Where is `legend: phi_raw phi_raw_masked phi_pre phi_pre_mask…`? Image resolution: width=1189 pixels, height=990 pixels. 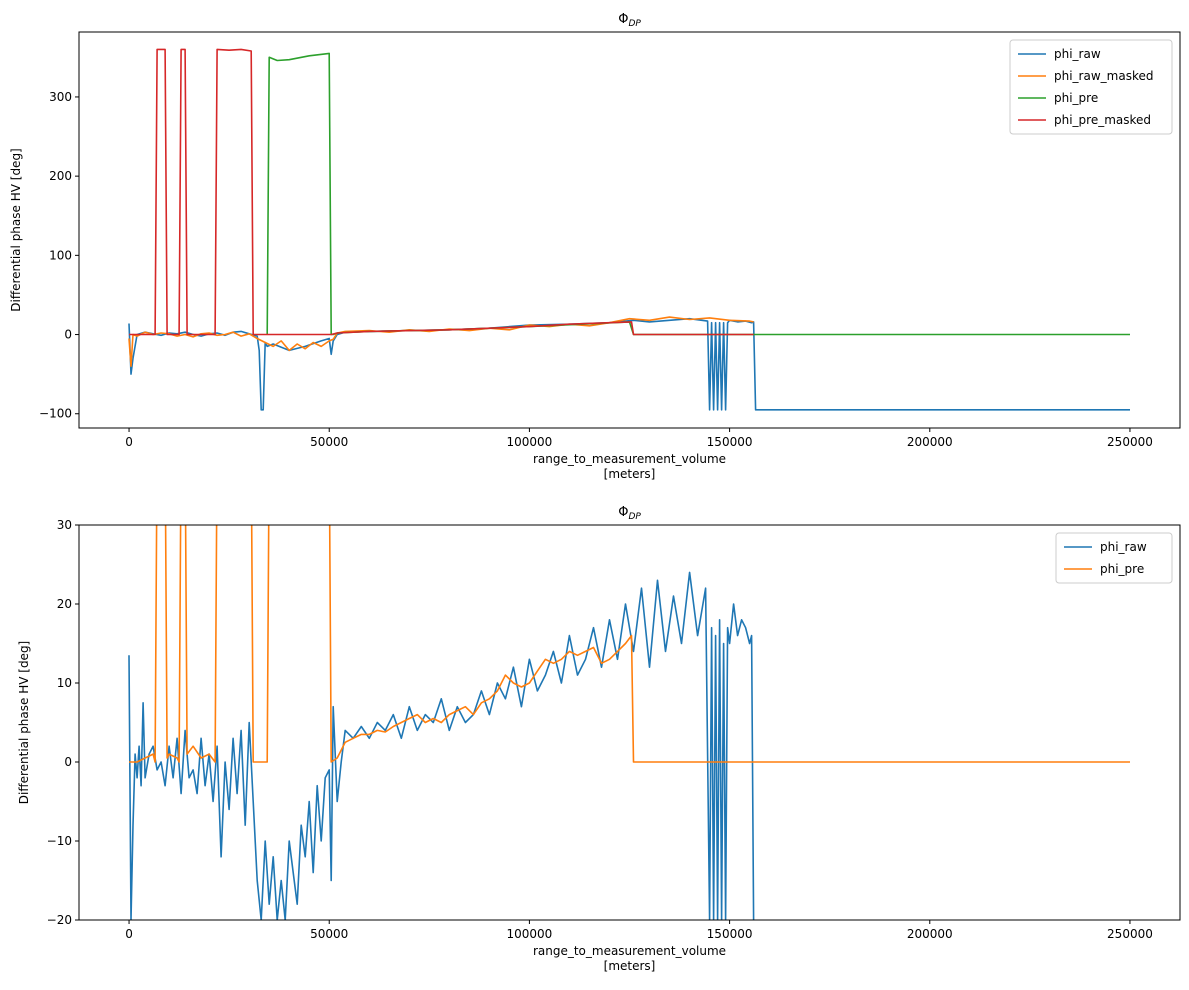
legend: phi_raw phi_raw_masked phi_pre phi_pre_mask… is located at coordinates (1091, 87).